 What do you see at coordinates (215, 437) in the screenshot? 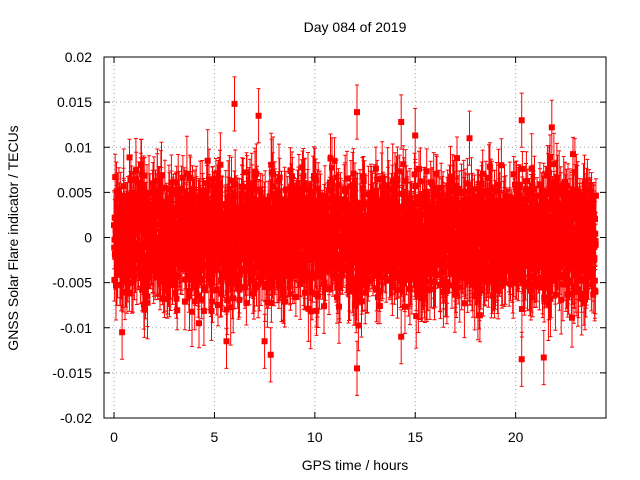
I see `x-tick-label: 5` at bounding box center [215, 437].